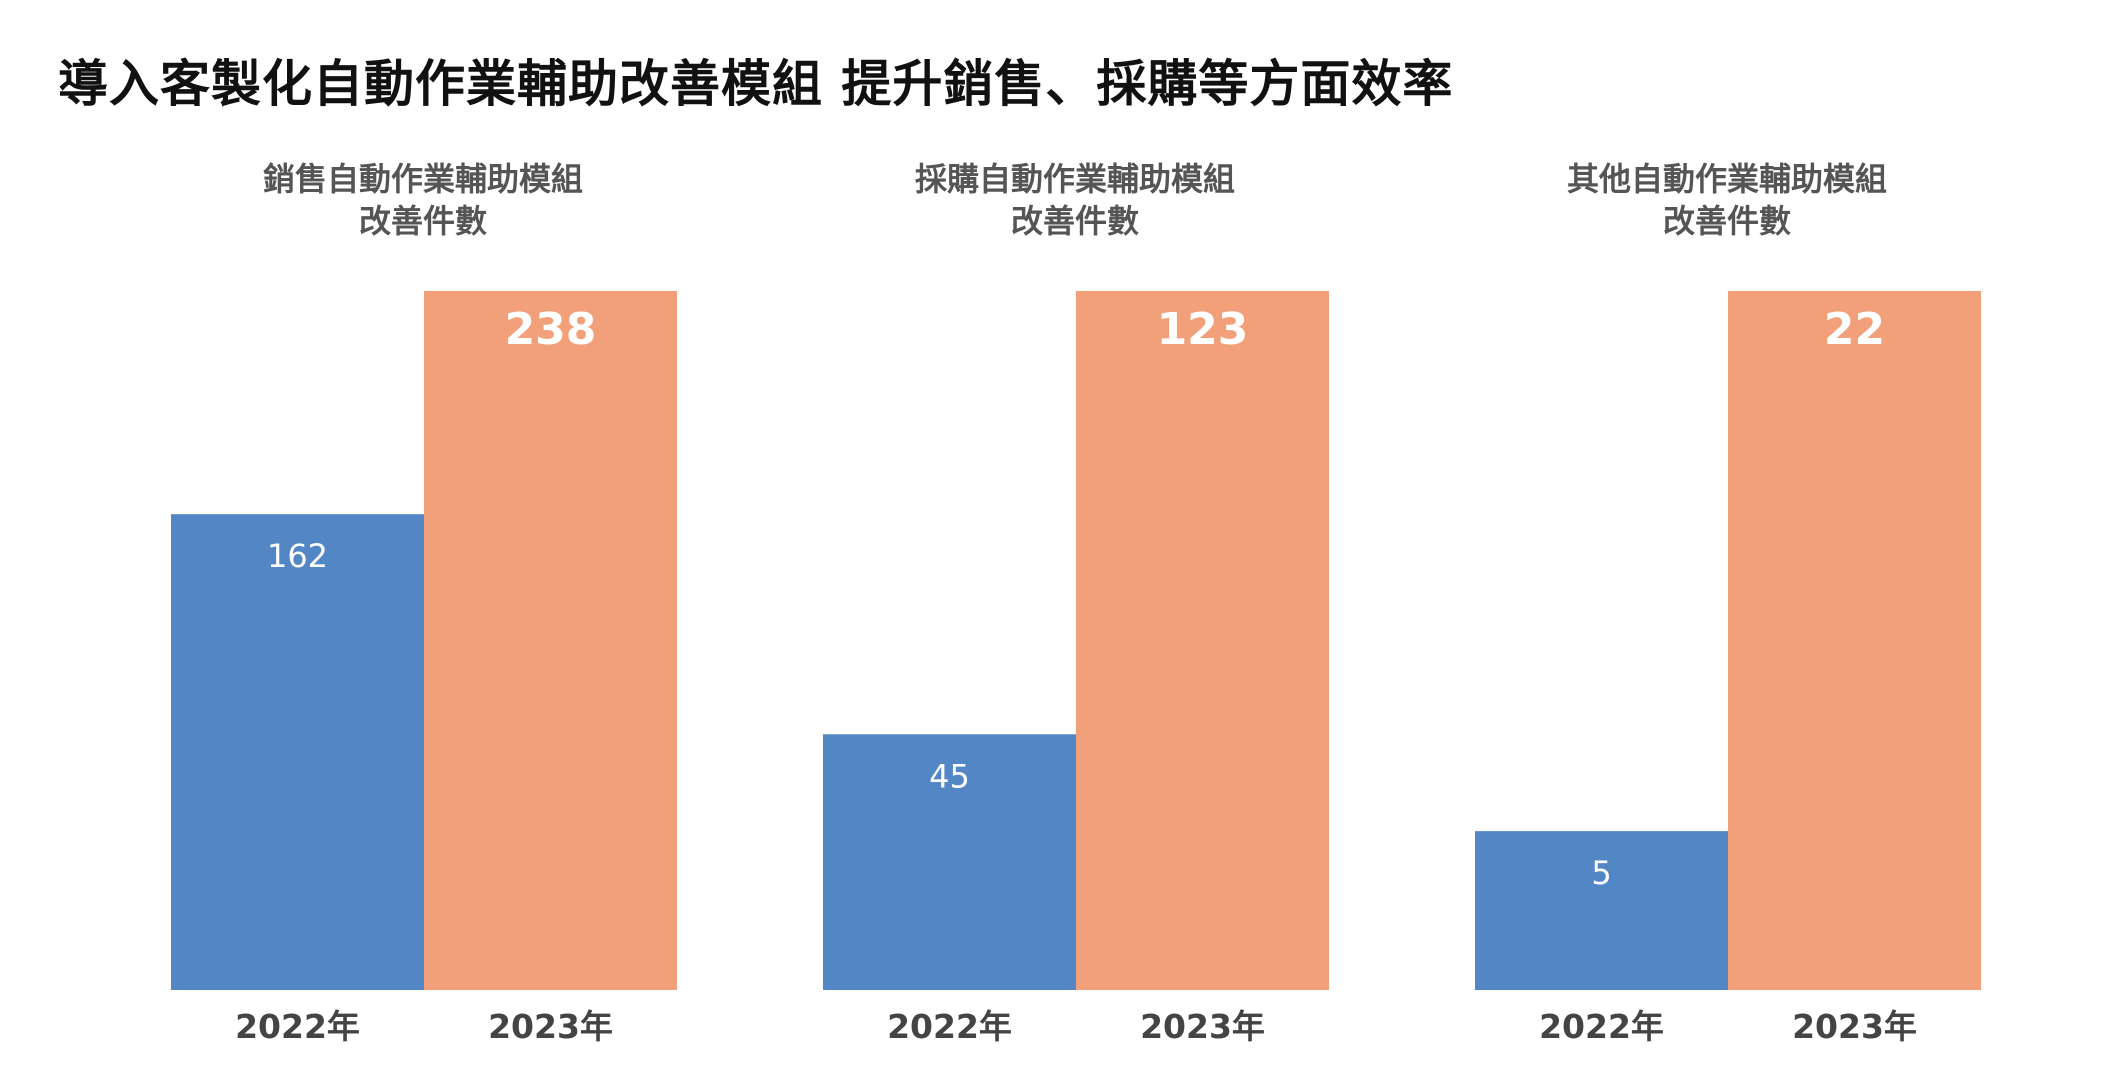  I want to click on data-label: 22, so click(1854, 329).